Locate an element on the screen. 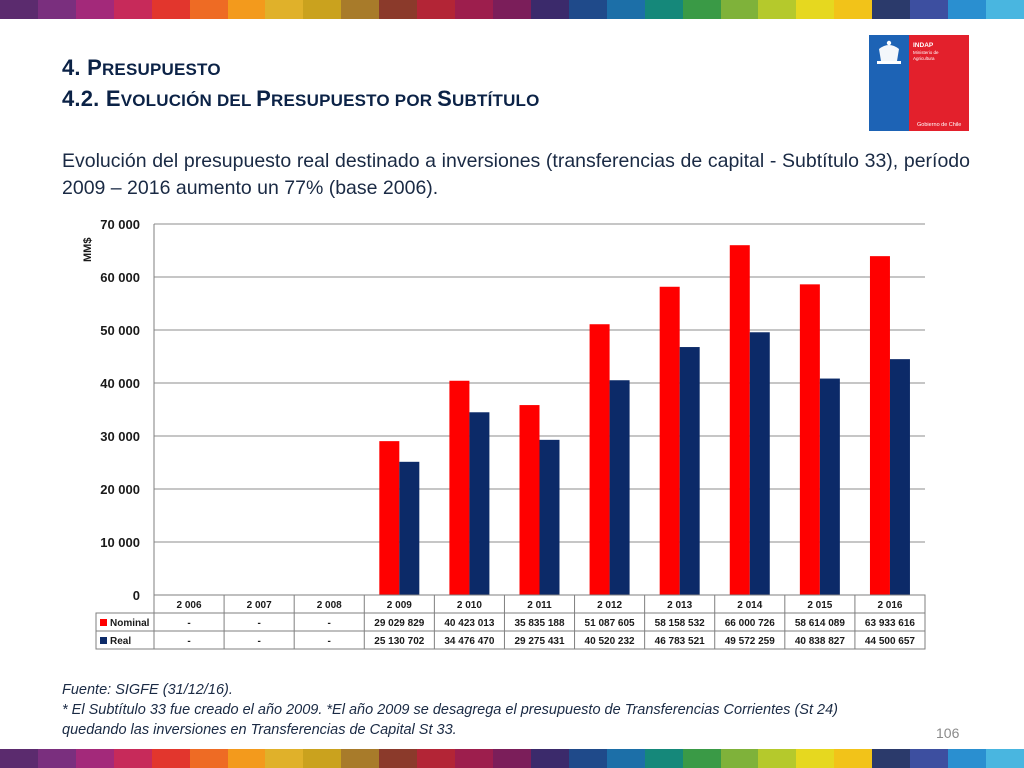 The width and height of the screenshot is (1024, 768). title-word-rest: por is located at coordinates (416, 100).